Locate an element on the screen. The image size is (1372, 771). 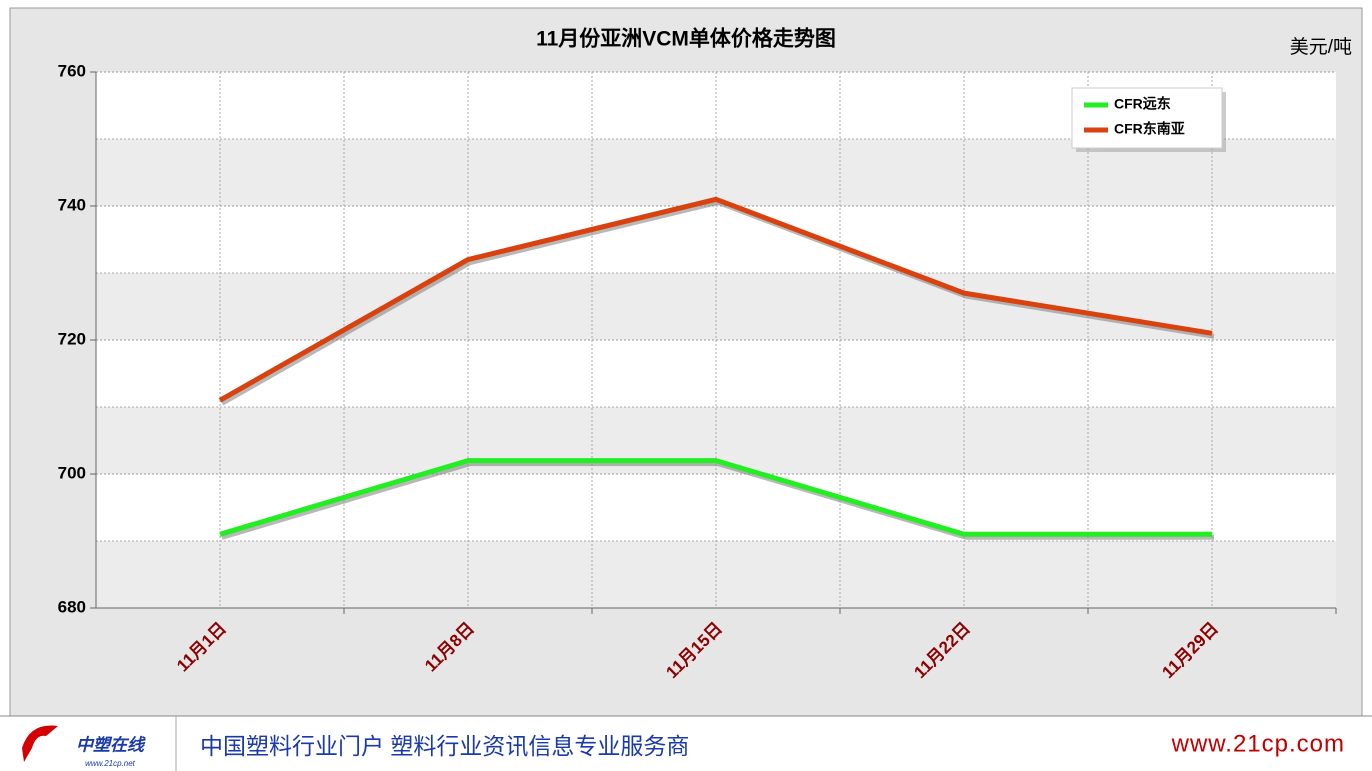
legend-label: CFR远东 is located at coordinates (1142, 104).